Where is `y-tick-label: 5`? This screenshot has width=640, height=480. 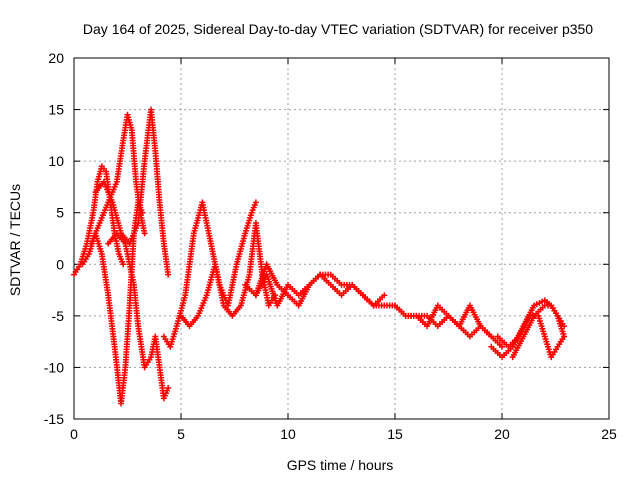 y-tick-label: 5 is located at coordinates (60, 213).